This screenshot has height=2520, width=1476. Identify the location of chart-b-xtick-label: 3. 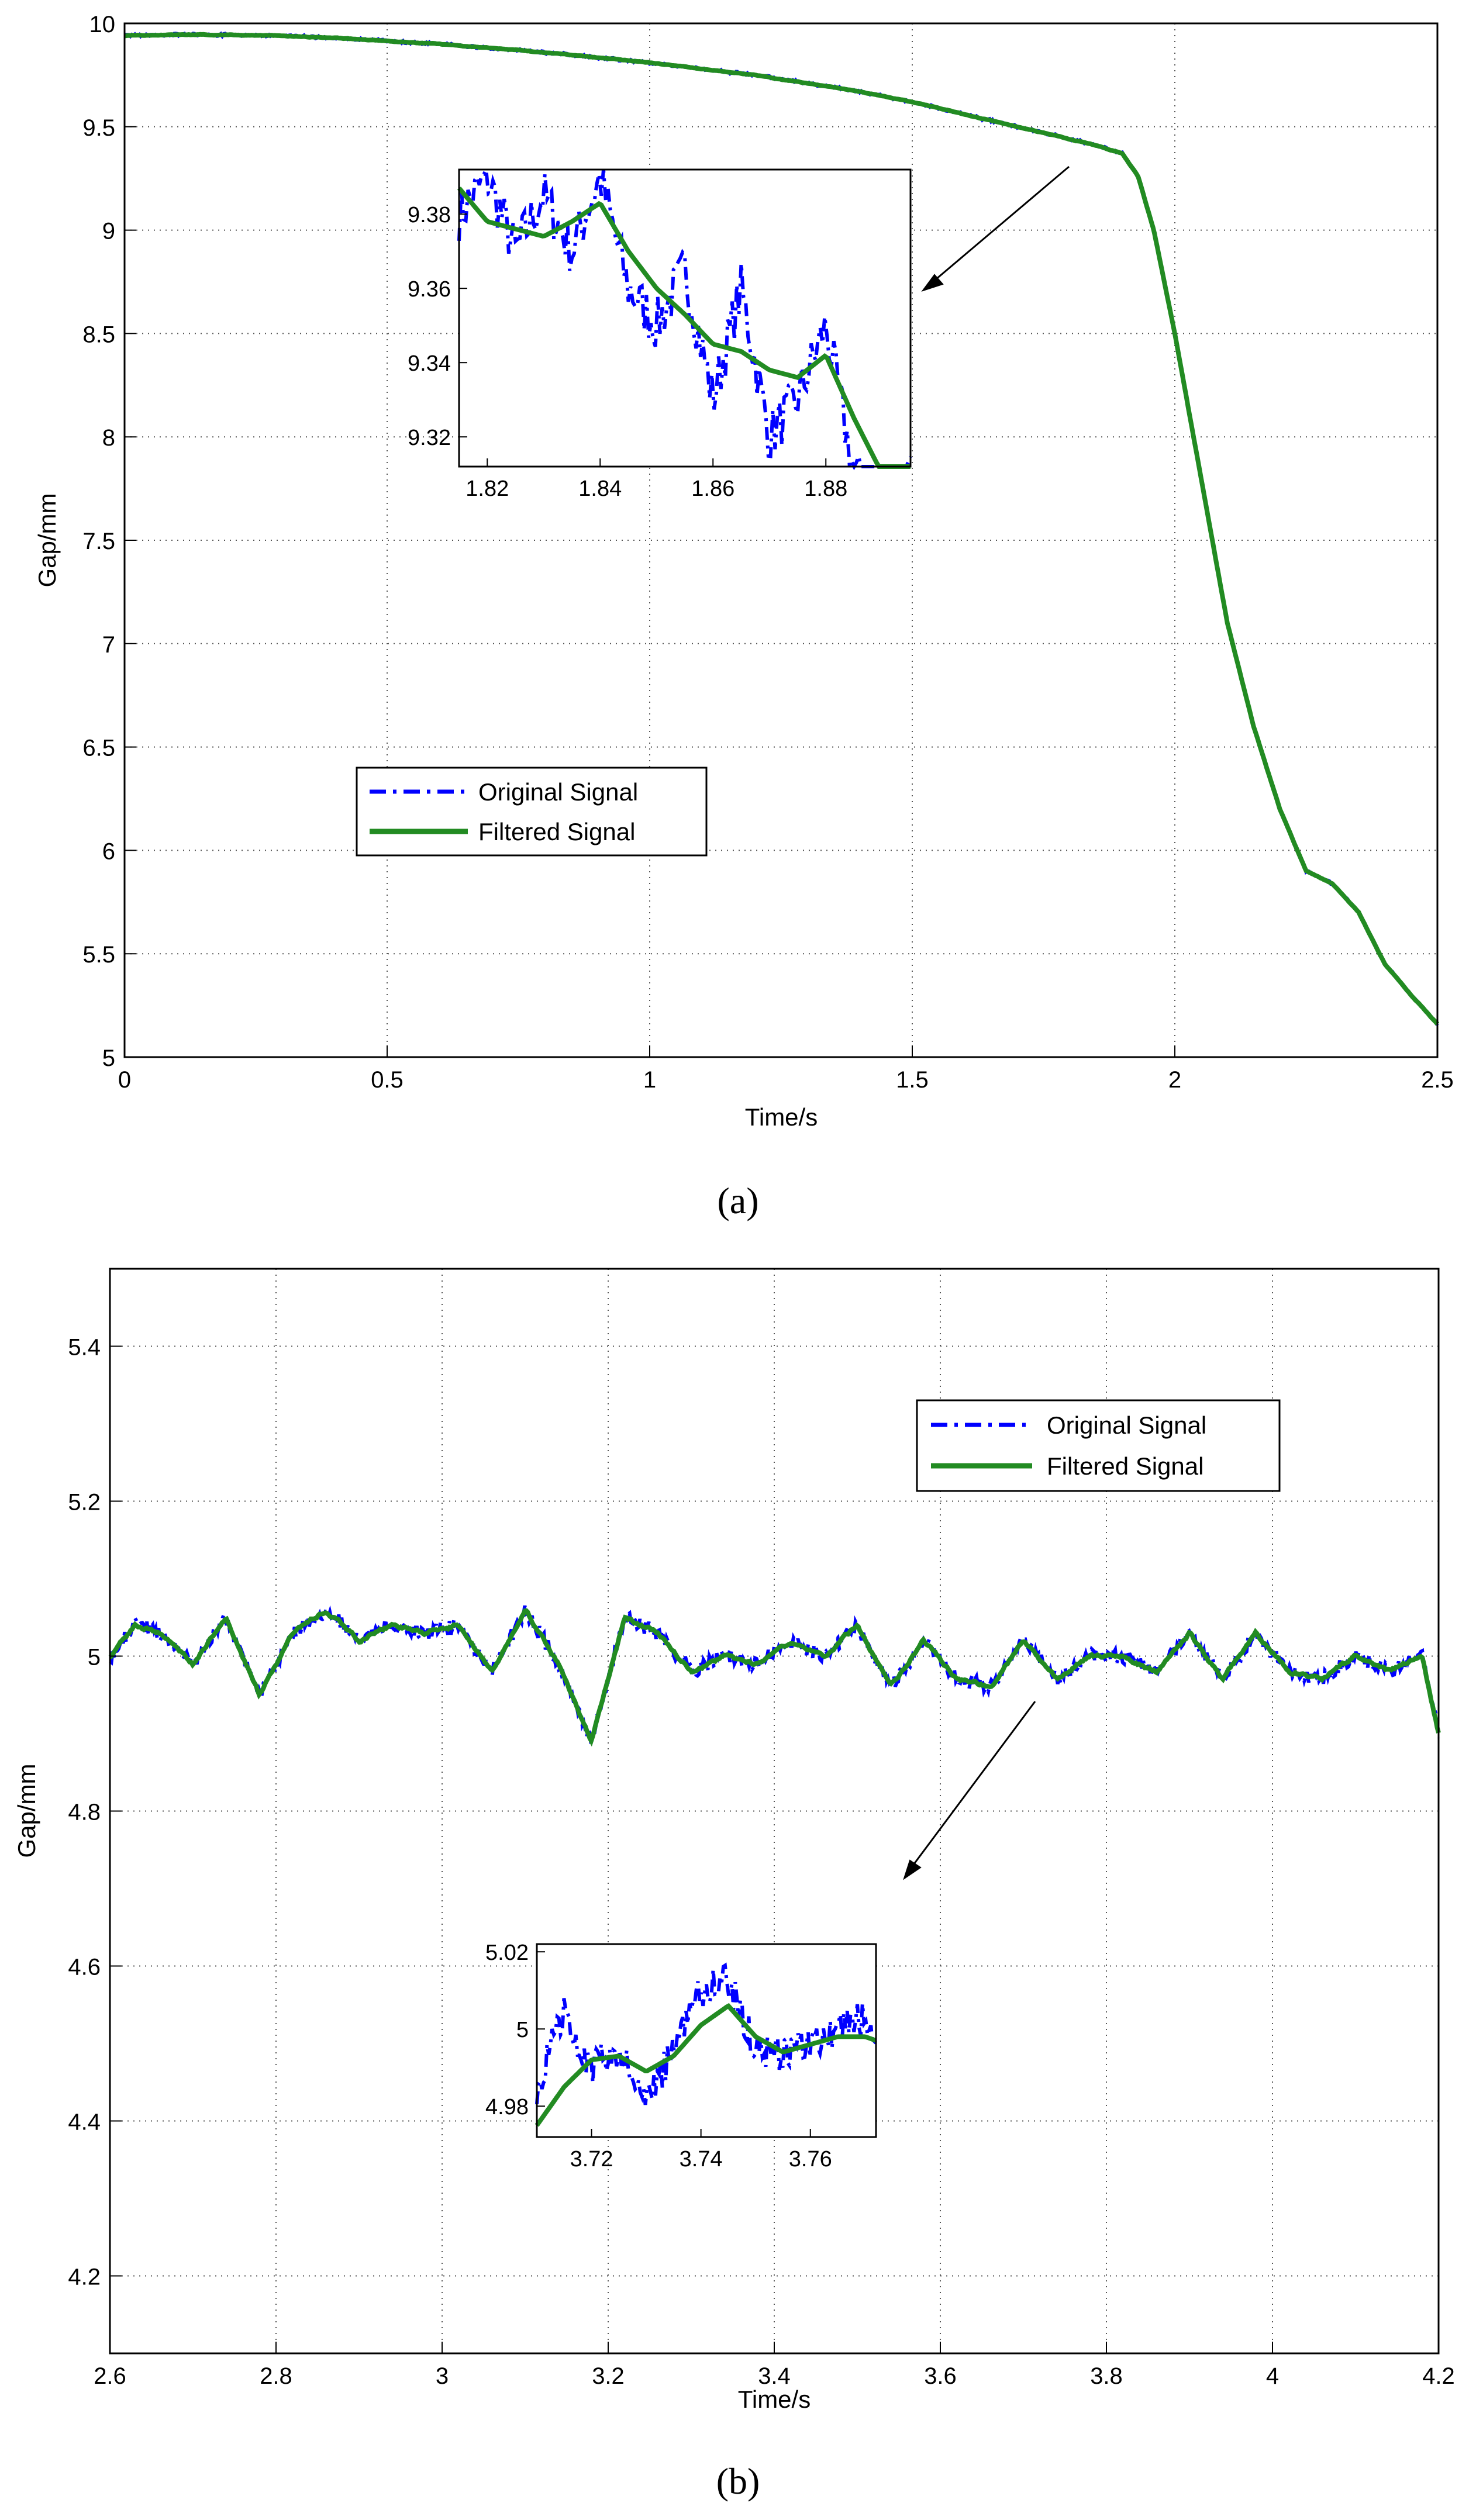
(443, 2376).